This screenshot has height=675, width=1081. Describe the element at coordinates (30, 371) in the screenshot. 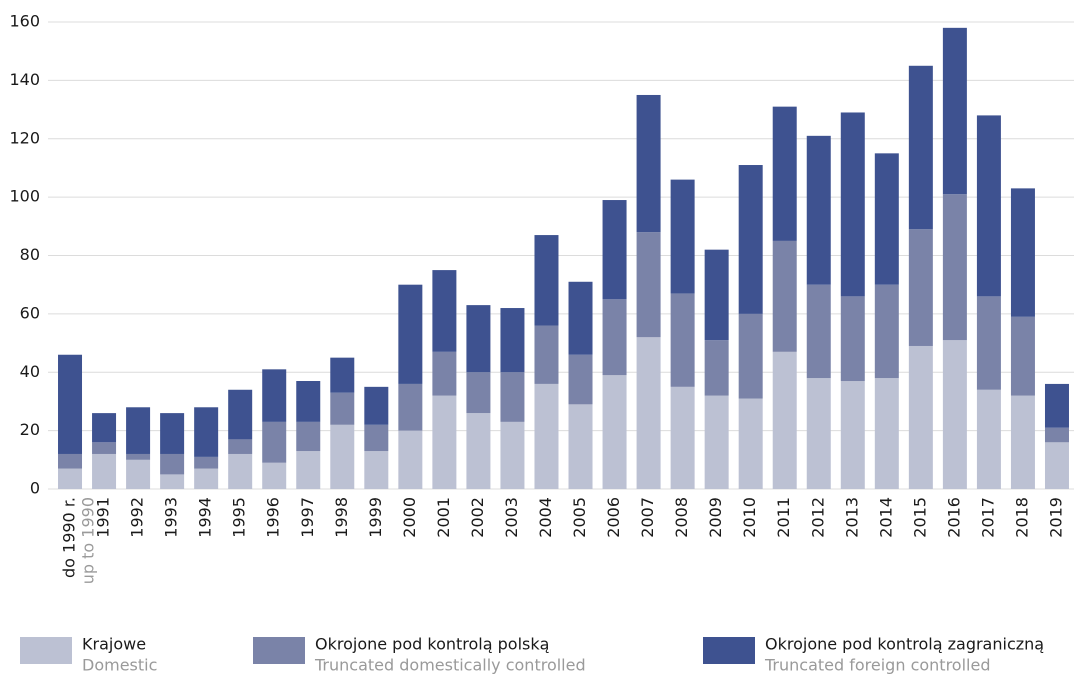

I see `y-tick-label: 40` at that location.